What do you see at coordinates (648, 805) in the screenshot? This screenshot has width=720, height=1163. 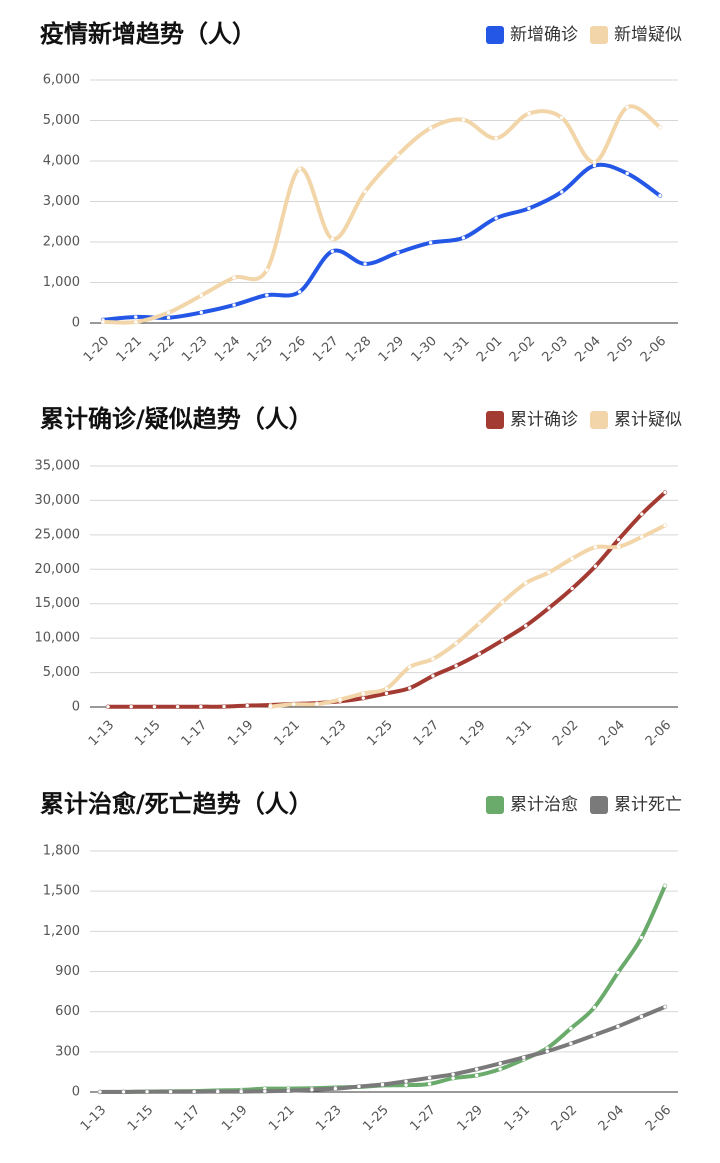 I see `legend-label: 累计死亡` at bounding box center [648, 805].